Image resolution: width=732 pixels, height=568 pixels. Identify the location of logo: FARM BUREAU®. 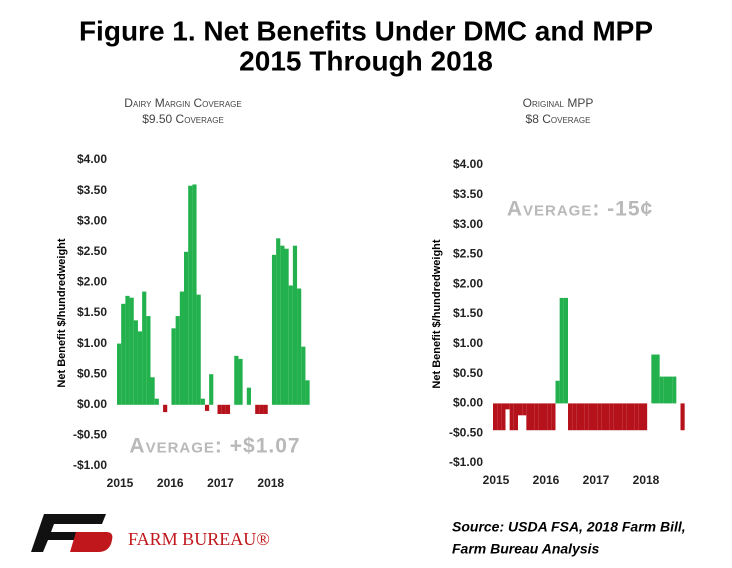
(150, 533).